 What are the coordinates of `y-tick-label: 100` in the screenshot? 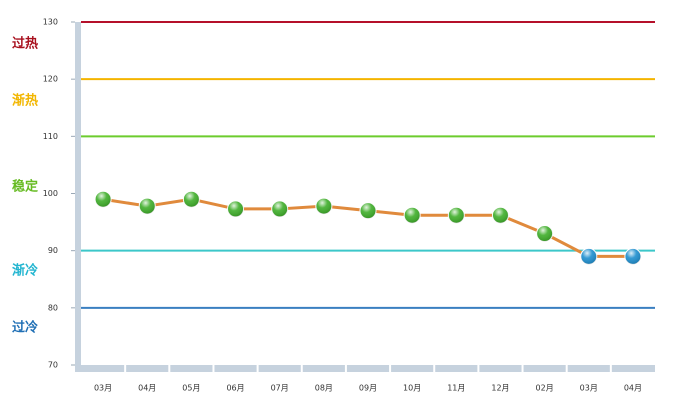 It's located at (50, 193).